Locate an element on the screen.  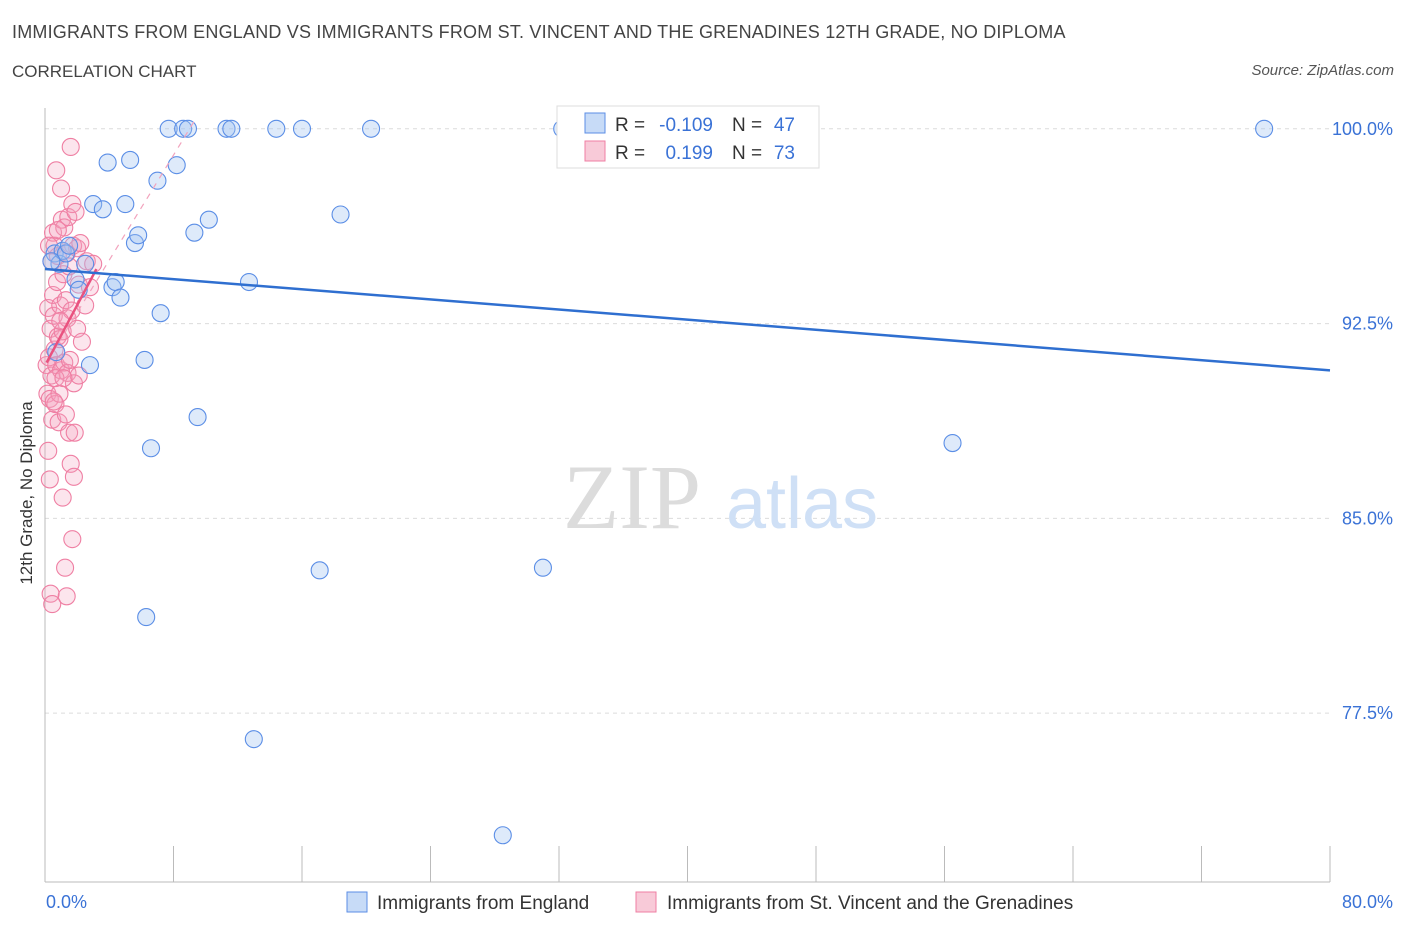
stats-n-label-england: N = is located at coordinates (747, 125).